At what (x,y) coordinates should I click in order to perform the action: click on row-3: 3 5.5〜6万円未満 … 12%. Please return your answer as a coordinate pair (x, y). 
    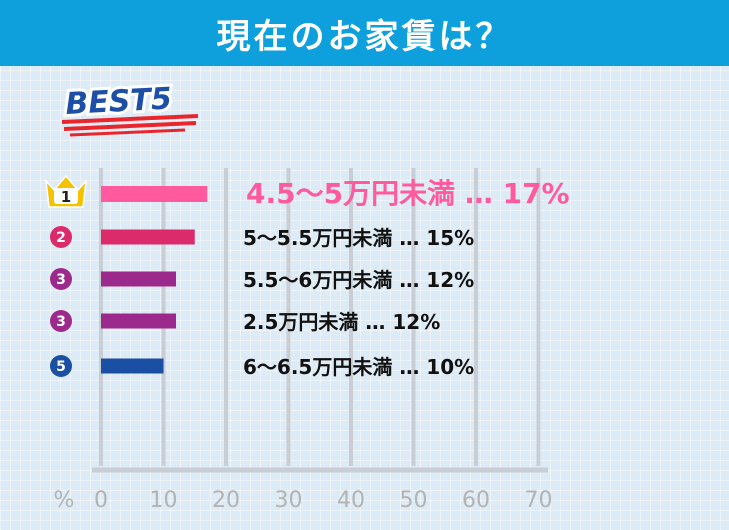
    Looking at the image, I should click on (262, 280).